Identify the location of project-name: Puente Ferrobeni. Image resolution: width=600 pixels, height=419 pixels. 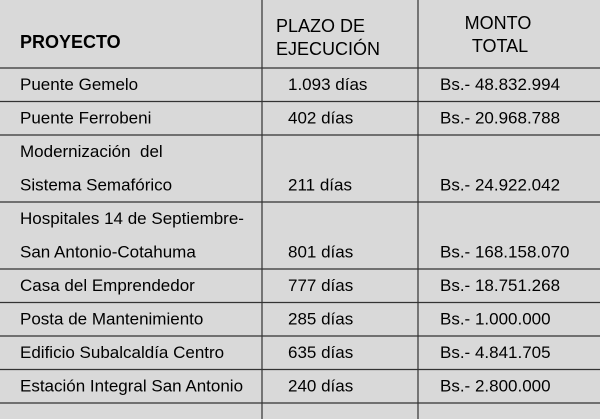
(85, 118).